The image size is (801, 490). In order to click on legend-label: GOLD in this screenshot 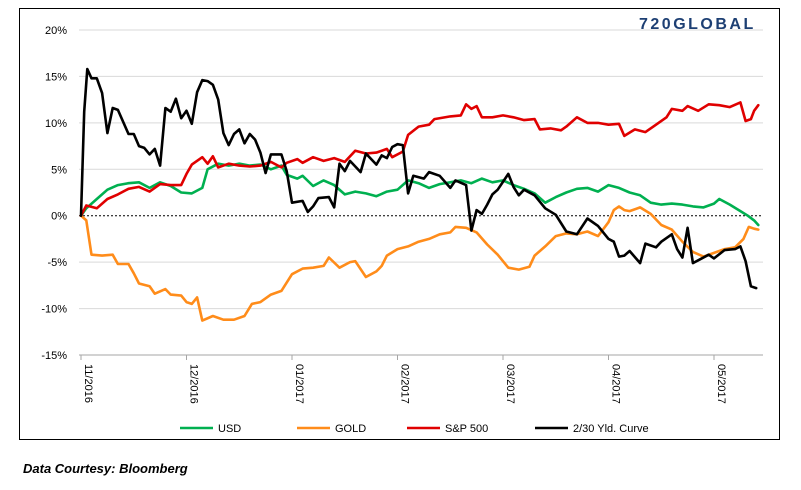, I will do `click(350, 429)`.